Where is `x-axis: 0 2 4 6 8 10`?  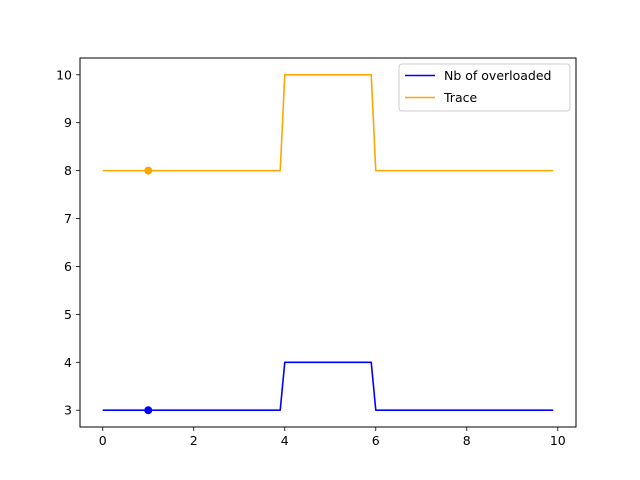
x-axis: 0 2 4 6 8 10 is located at coordinates (332, 437).